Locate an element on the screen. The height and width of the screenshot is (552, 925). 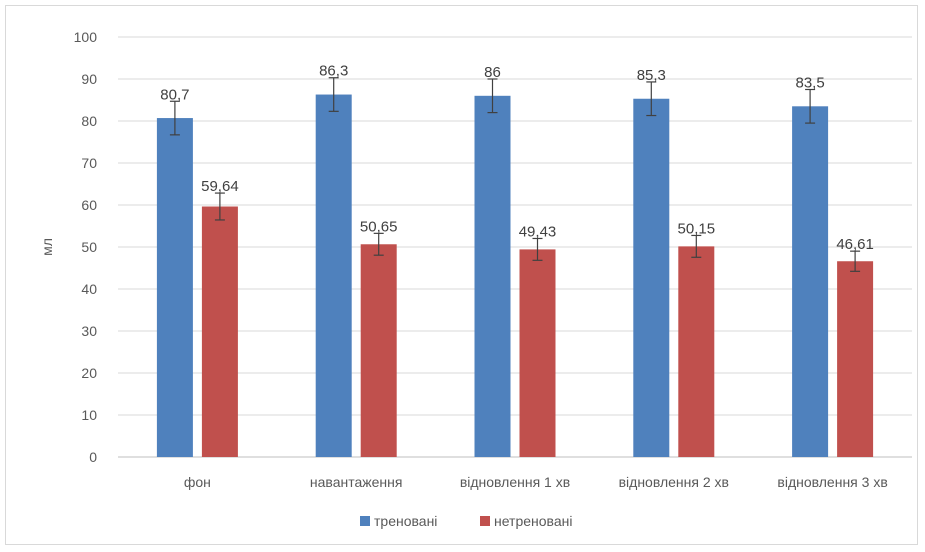
data-label: 85,3 is located at coordinates (651, 75).